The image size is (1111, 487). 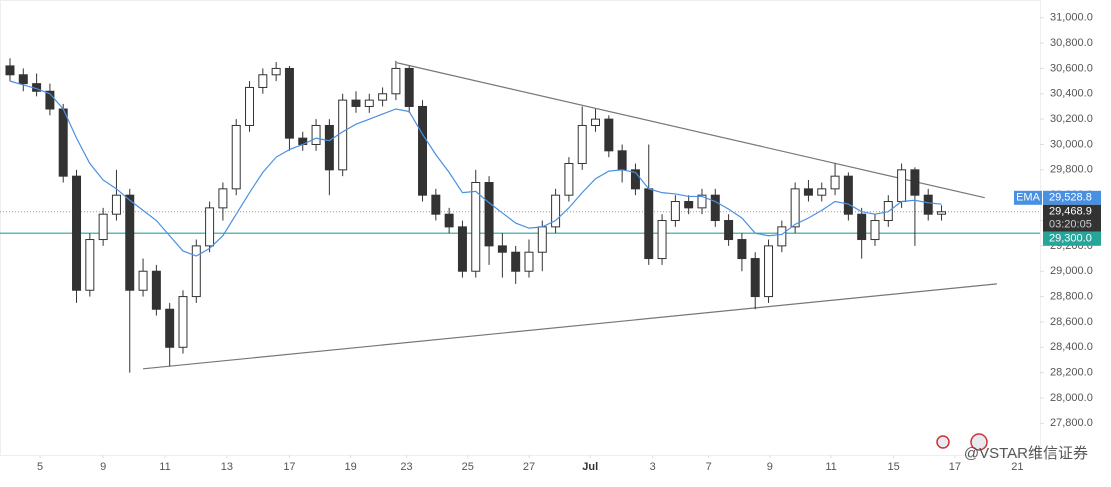 I want to click on y-tick-label: 30,400.0, so click(x=1071, y=94).